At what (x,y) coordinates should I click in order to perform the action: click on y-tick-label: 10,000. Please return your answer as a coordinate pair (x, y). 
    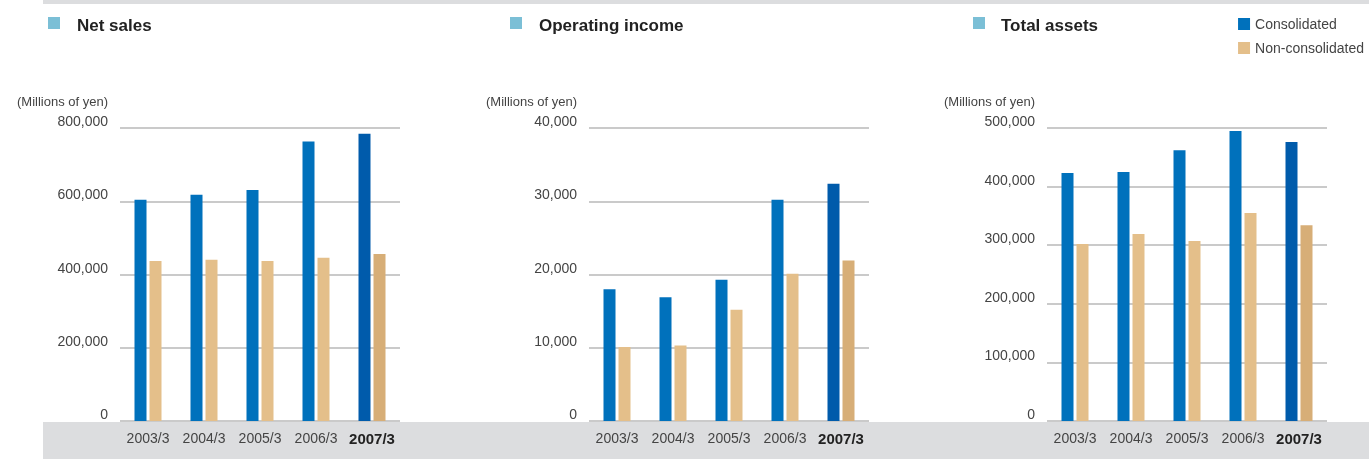
    Looking at the image, I should click on (556, 340).